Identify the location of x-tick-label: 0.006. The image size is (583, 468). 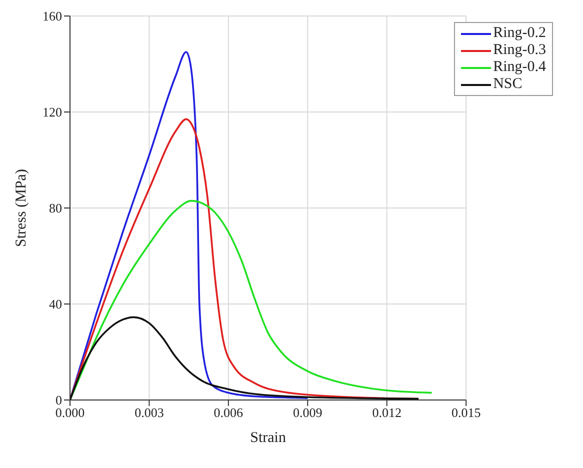
(229, 412).